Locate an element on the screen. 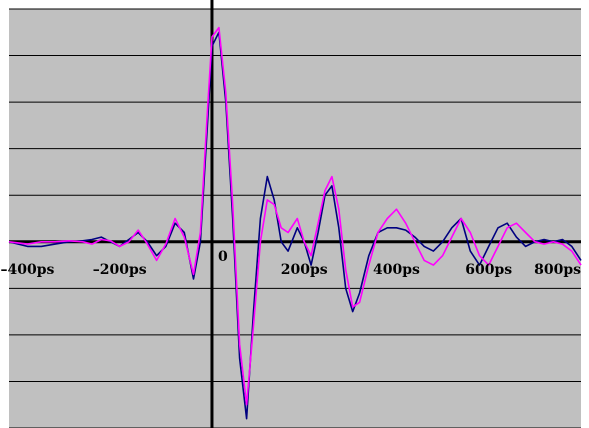 This screenshot has height=428, width=589. x-tick-label: 200ps is located at coordinates (304, 270).